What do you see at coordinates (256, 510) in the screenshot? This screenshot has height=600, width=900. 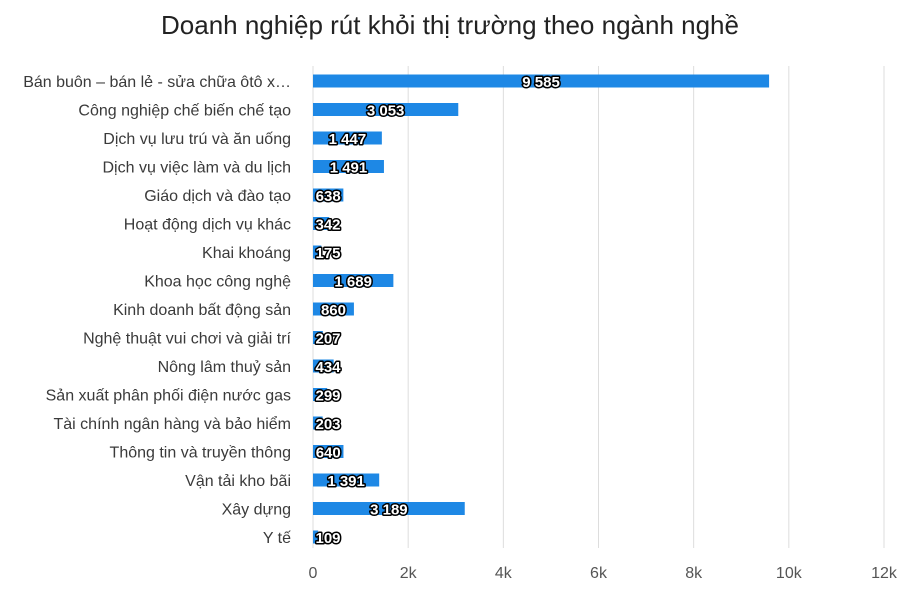 I see `category-label: Xây dựng` at bounding box center [256, 510].